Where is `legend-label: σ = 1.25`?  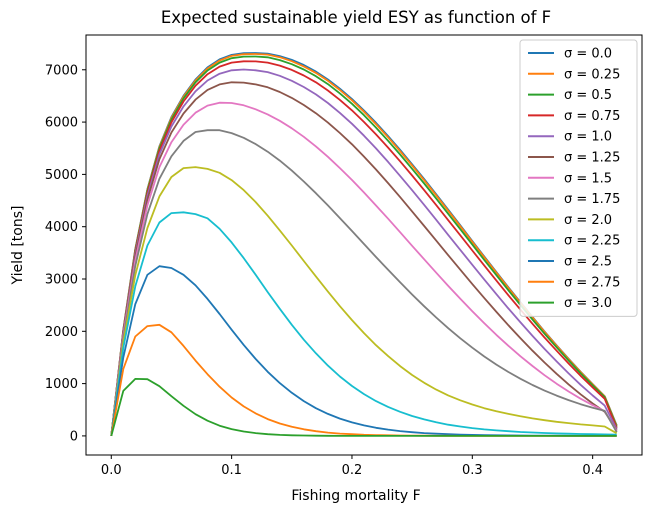
legend-label: σ = 1.25 is located at coordinates (592, 158).